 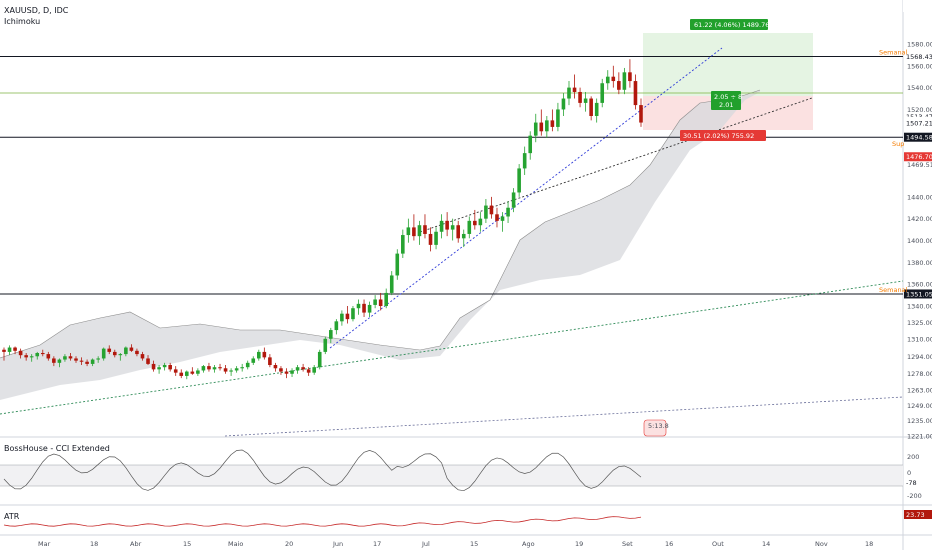 I want to click on time-label: Abr, so click(x=136, y=544).